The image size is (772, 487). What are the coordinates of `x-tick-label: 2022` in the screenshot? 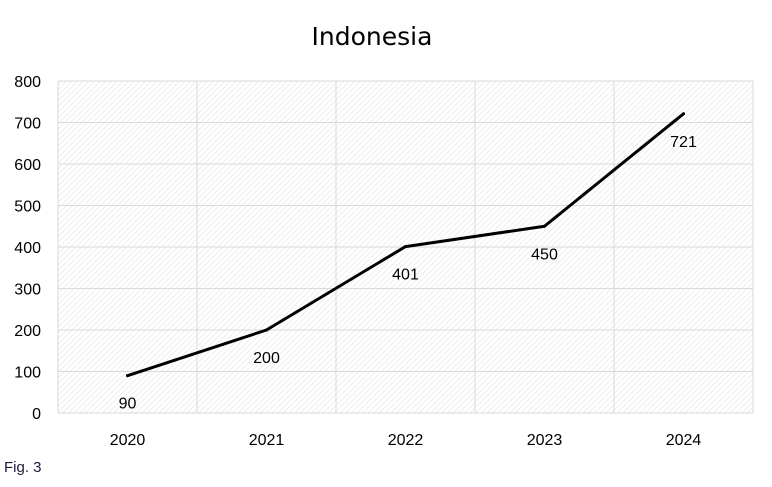 It's located at (406, 440).